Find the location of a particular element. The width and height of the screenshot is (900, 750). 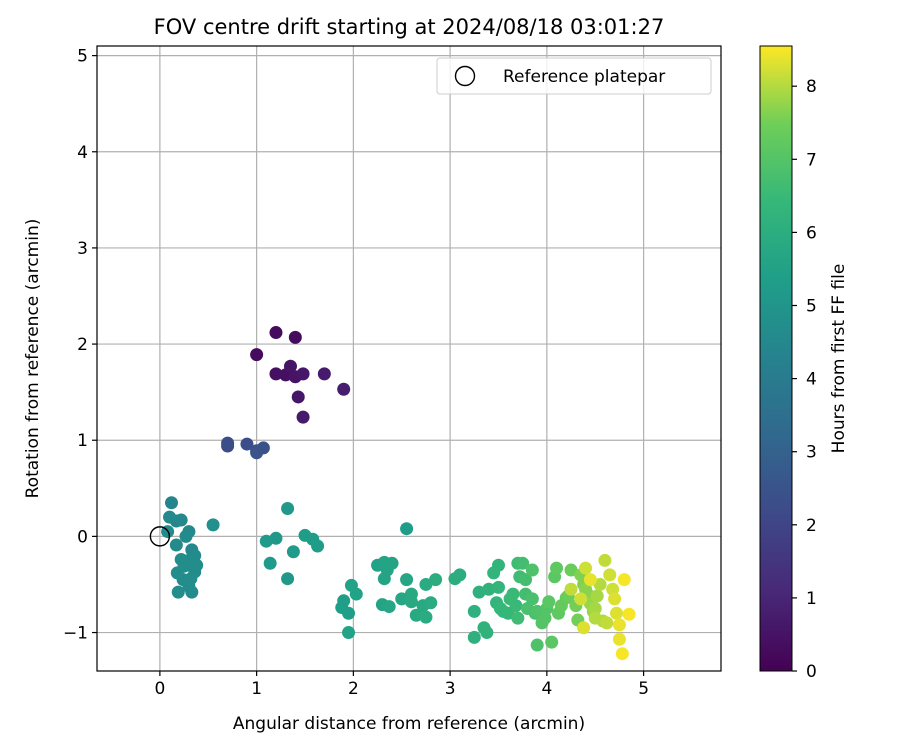

colorbar-gradient is located at coordinates (776, 358).